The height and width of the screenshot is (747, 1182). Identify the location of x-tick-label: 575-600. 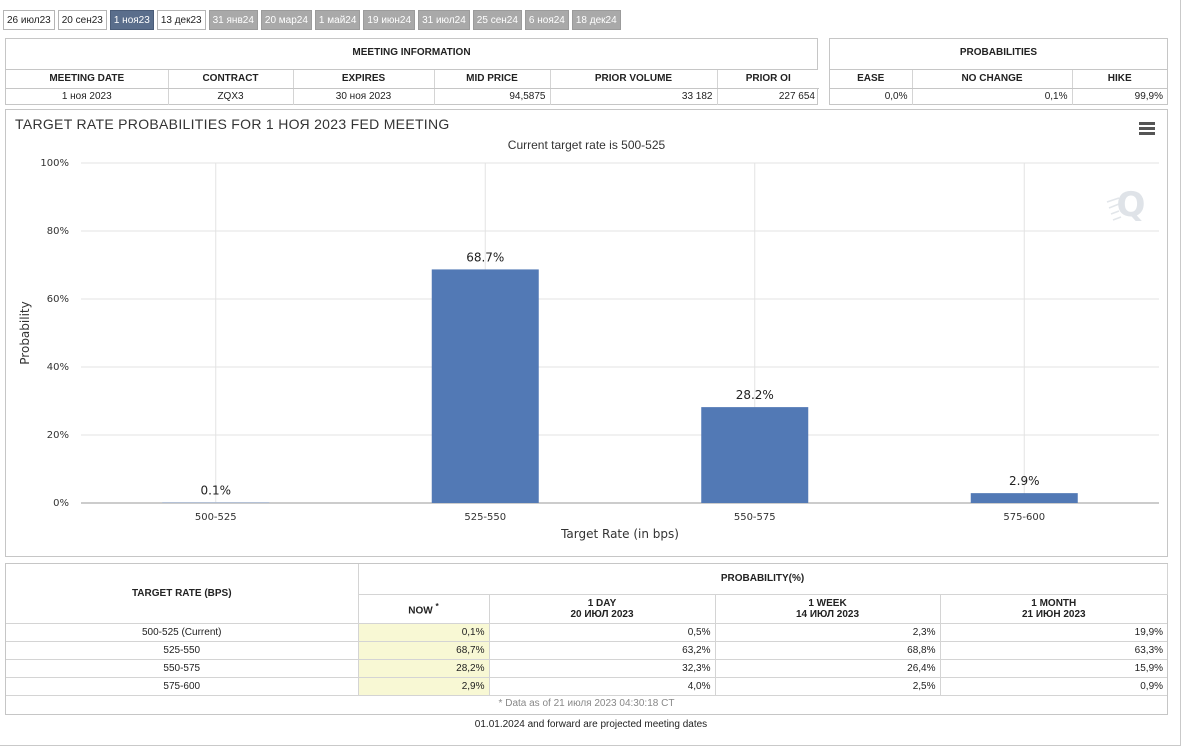
(1024, 517).